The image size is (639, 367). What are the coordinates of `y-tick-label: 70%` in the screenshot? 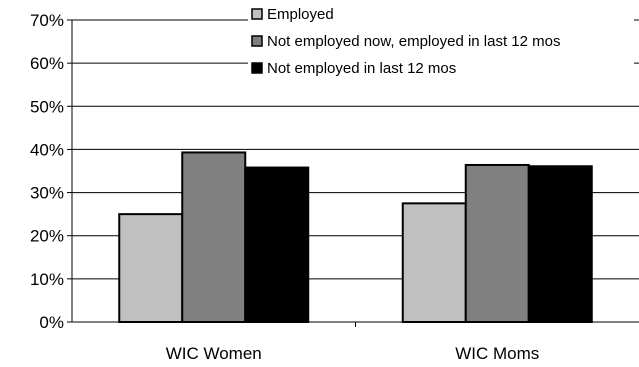 It's located at (47, 20).